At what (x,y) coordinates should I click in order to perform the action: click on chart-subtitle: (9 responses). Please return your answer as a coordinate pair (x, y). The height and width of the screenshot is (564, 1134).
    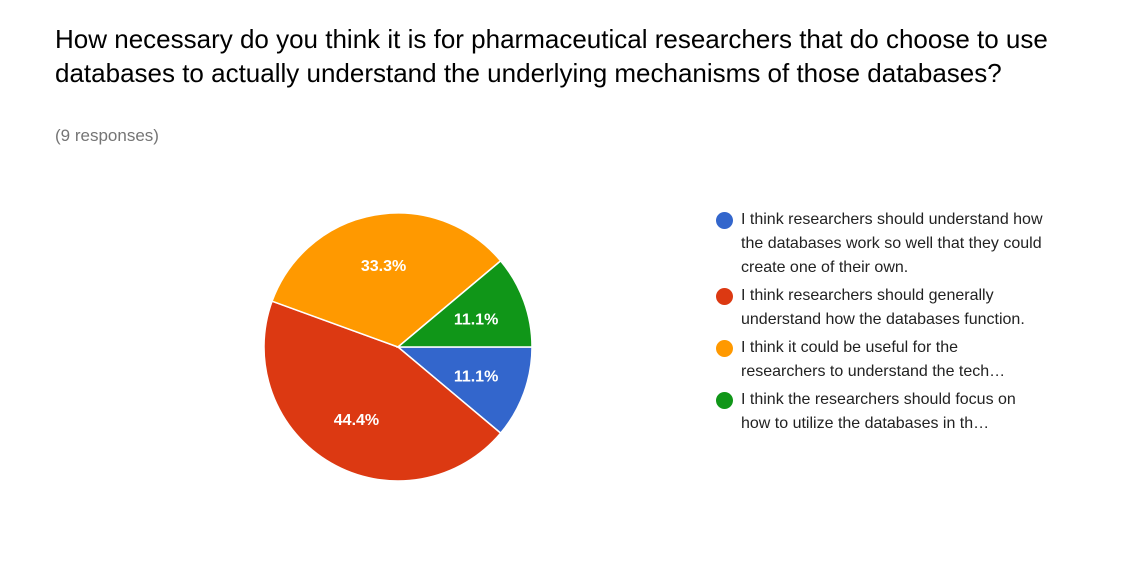
    Looking at the image, I should click on (107, 135).